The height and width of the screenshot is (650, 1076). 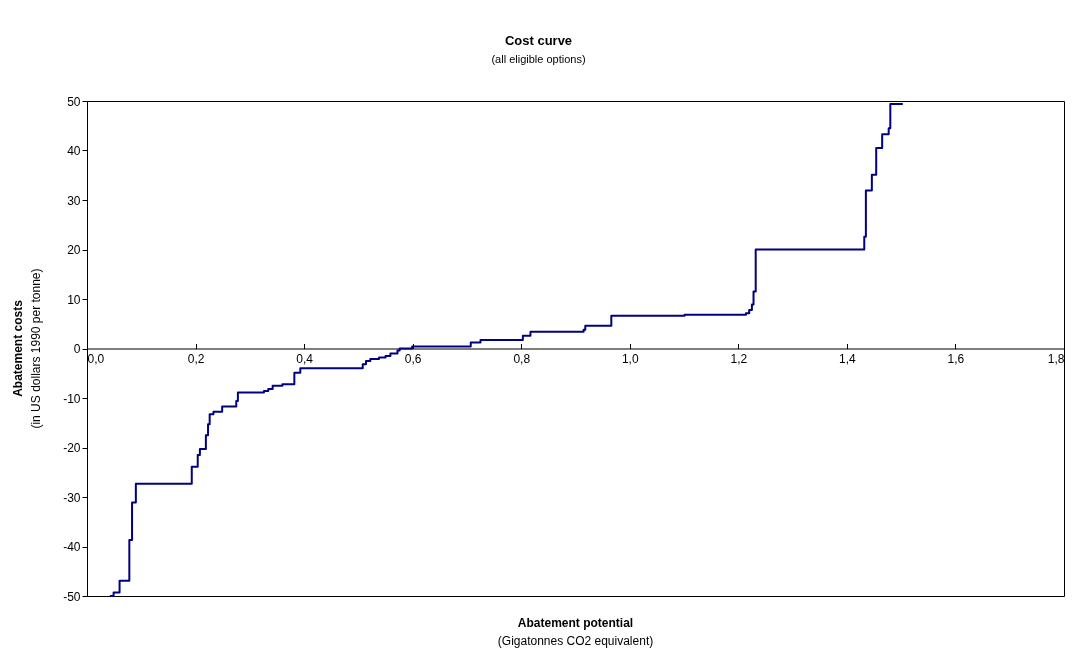 What do you see at coordinates (413, 359) in the screenshot?
I see `x-tick-label: 0,6` at bounding box center [413, 359].